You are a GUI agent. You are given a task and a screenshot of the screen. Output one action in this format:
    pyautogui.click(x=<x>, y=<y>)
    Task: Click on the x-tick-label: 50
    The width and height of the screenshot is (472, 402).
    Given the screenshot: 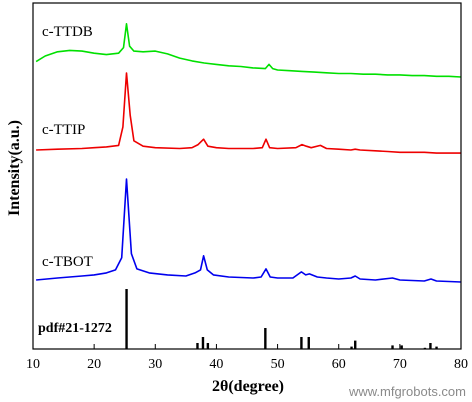 What is the action you would take?
    pyautogui.click(x=278, y=364)
    